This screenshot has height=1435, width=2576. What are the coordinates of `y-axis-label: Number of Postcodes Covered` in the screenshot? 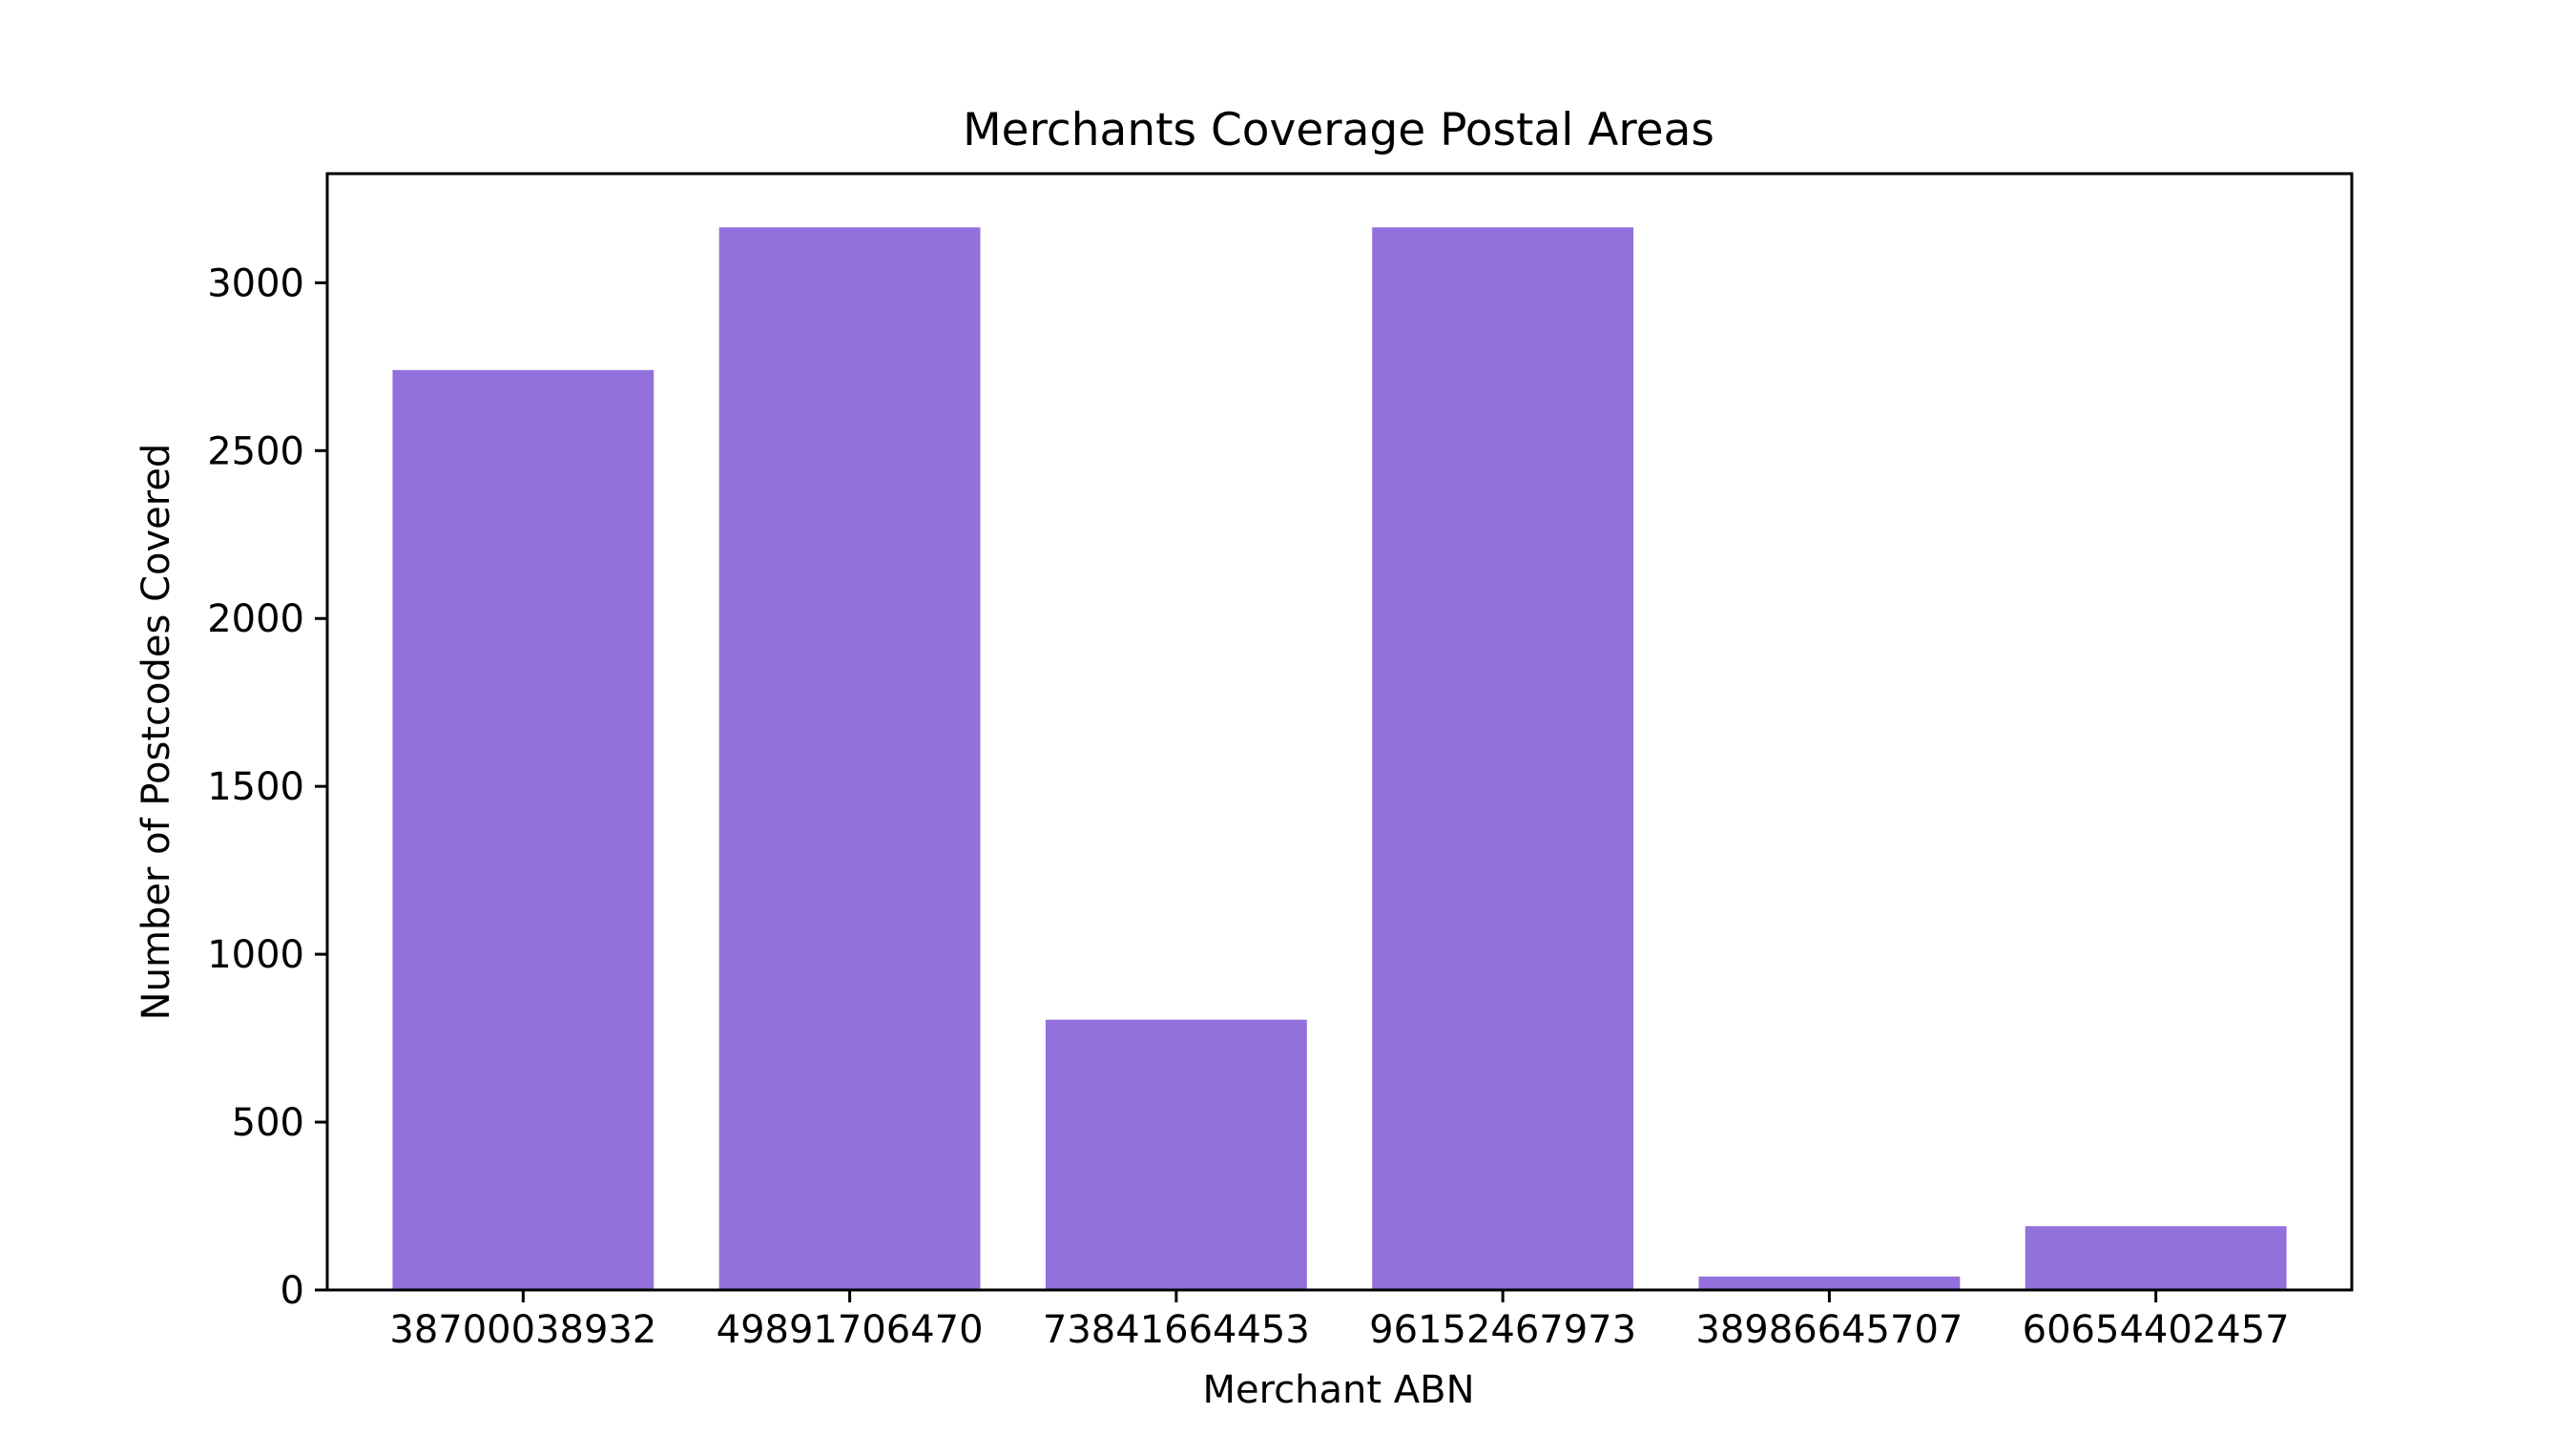 It's located at (156, 732).